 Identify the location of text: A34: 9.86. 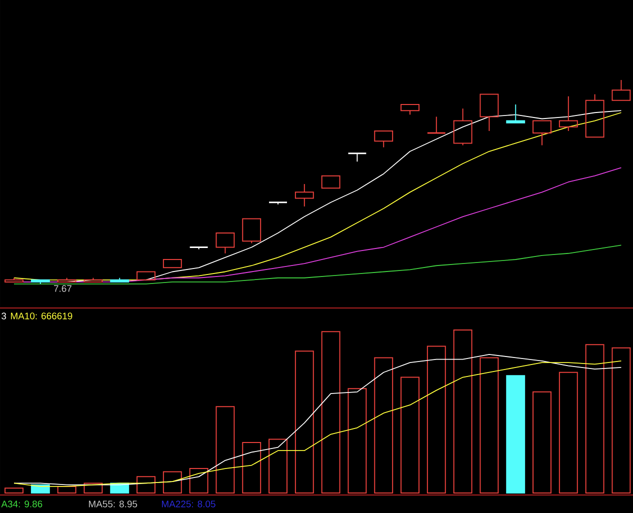
(21, 504).